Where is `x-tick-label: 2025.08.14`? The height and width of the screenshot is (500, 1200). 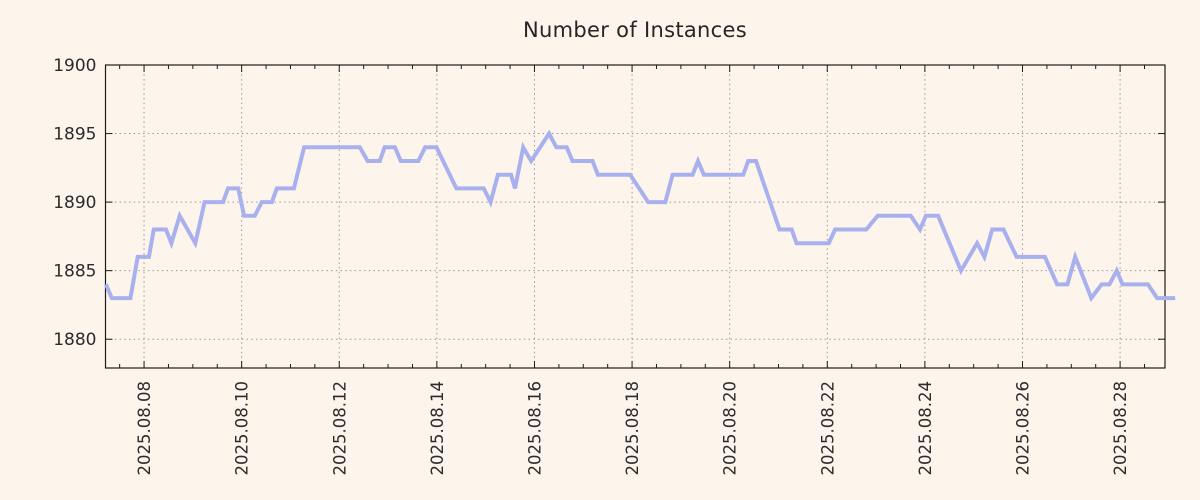
x-tick-label: 2025.08.14 is located at coordinates (437, 428).